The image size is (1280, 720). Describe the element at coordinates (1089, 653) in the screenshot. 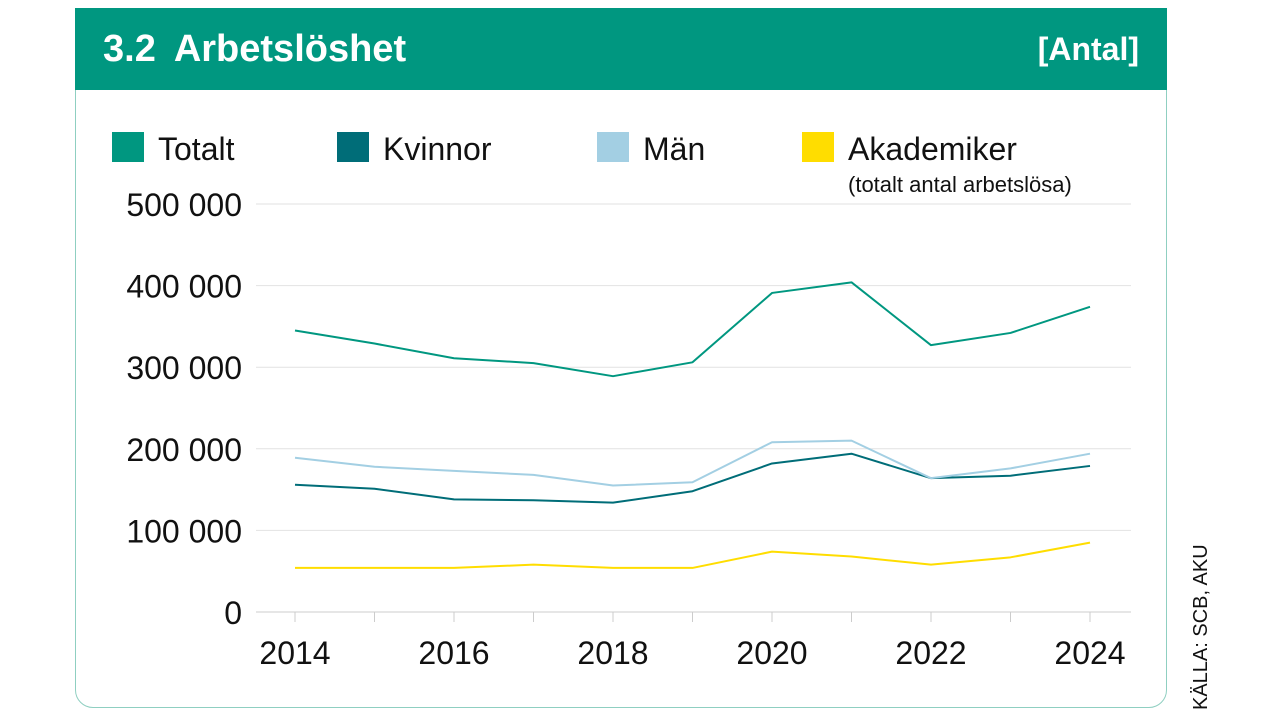

I see `x-tick-label: 2024` at that location.